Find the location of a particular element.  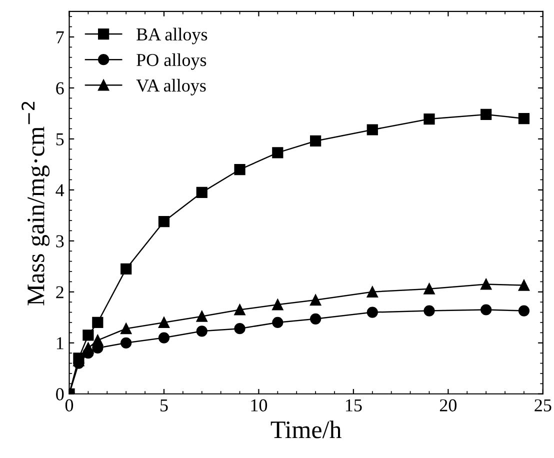

x-tick-label: 25 is located at coordinates (543, 405).